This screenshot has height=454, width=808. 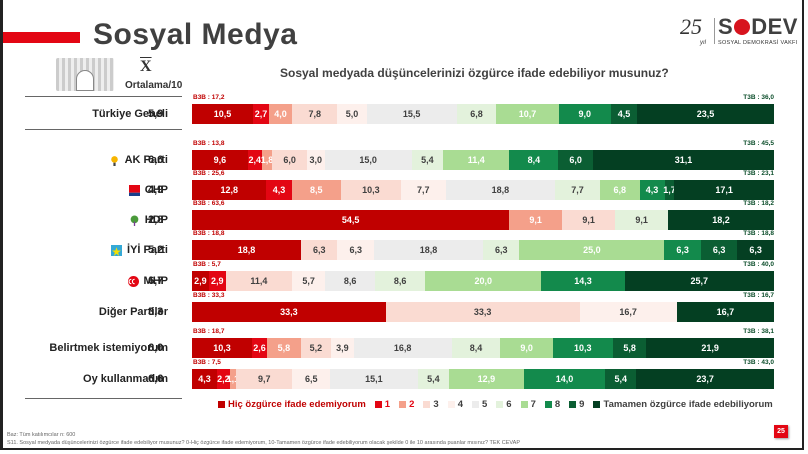 I want to click on bar-segment-0: 18,8, so click(x=246, y=250).